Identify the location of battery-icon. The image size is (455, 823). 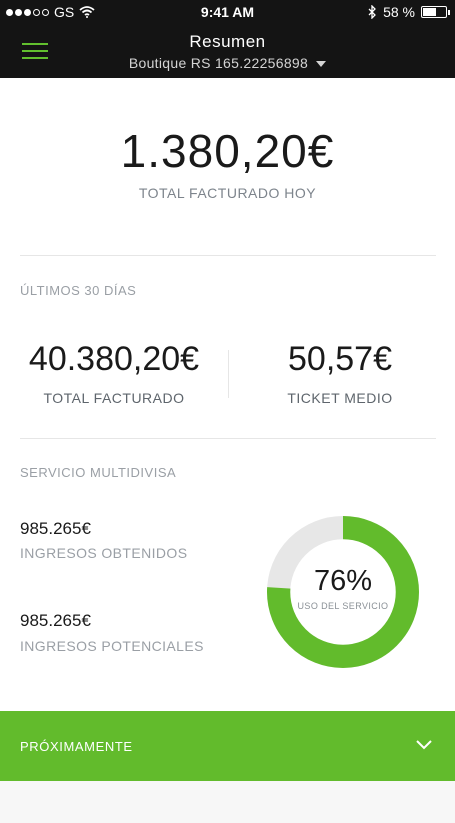
(435, 12).